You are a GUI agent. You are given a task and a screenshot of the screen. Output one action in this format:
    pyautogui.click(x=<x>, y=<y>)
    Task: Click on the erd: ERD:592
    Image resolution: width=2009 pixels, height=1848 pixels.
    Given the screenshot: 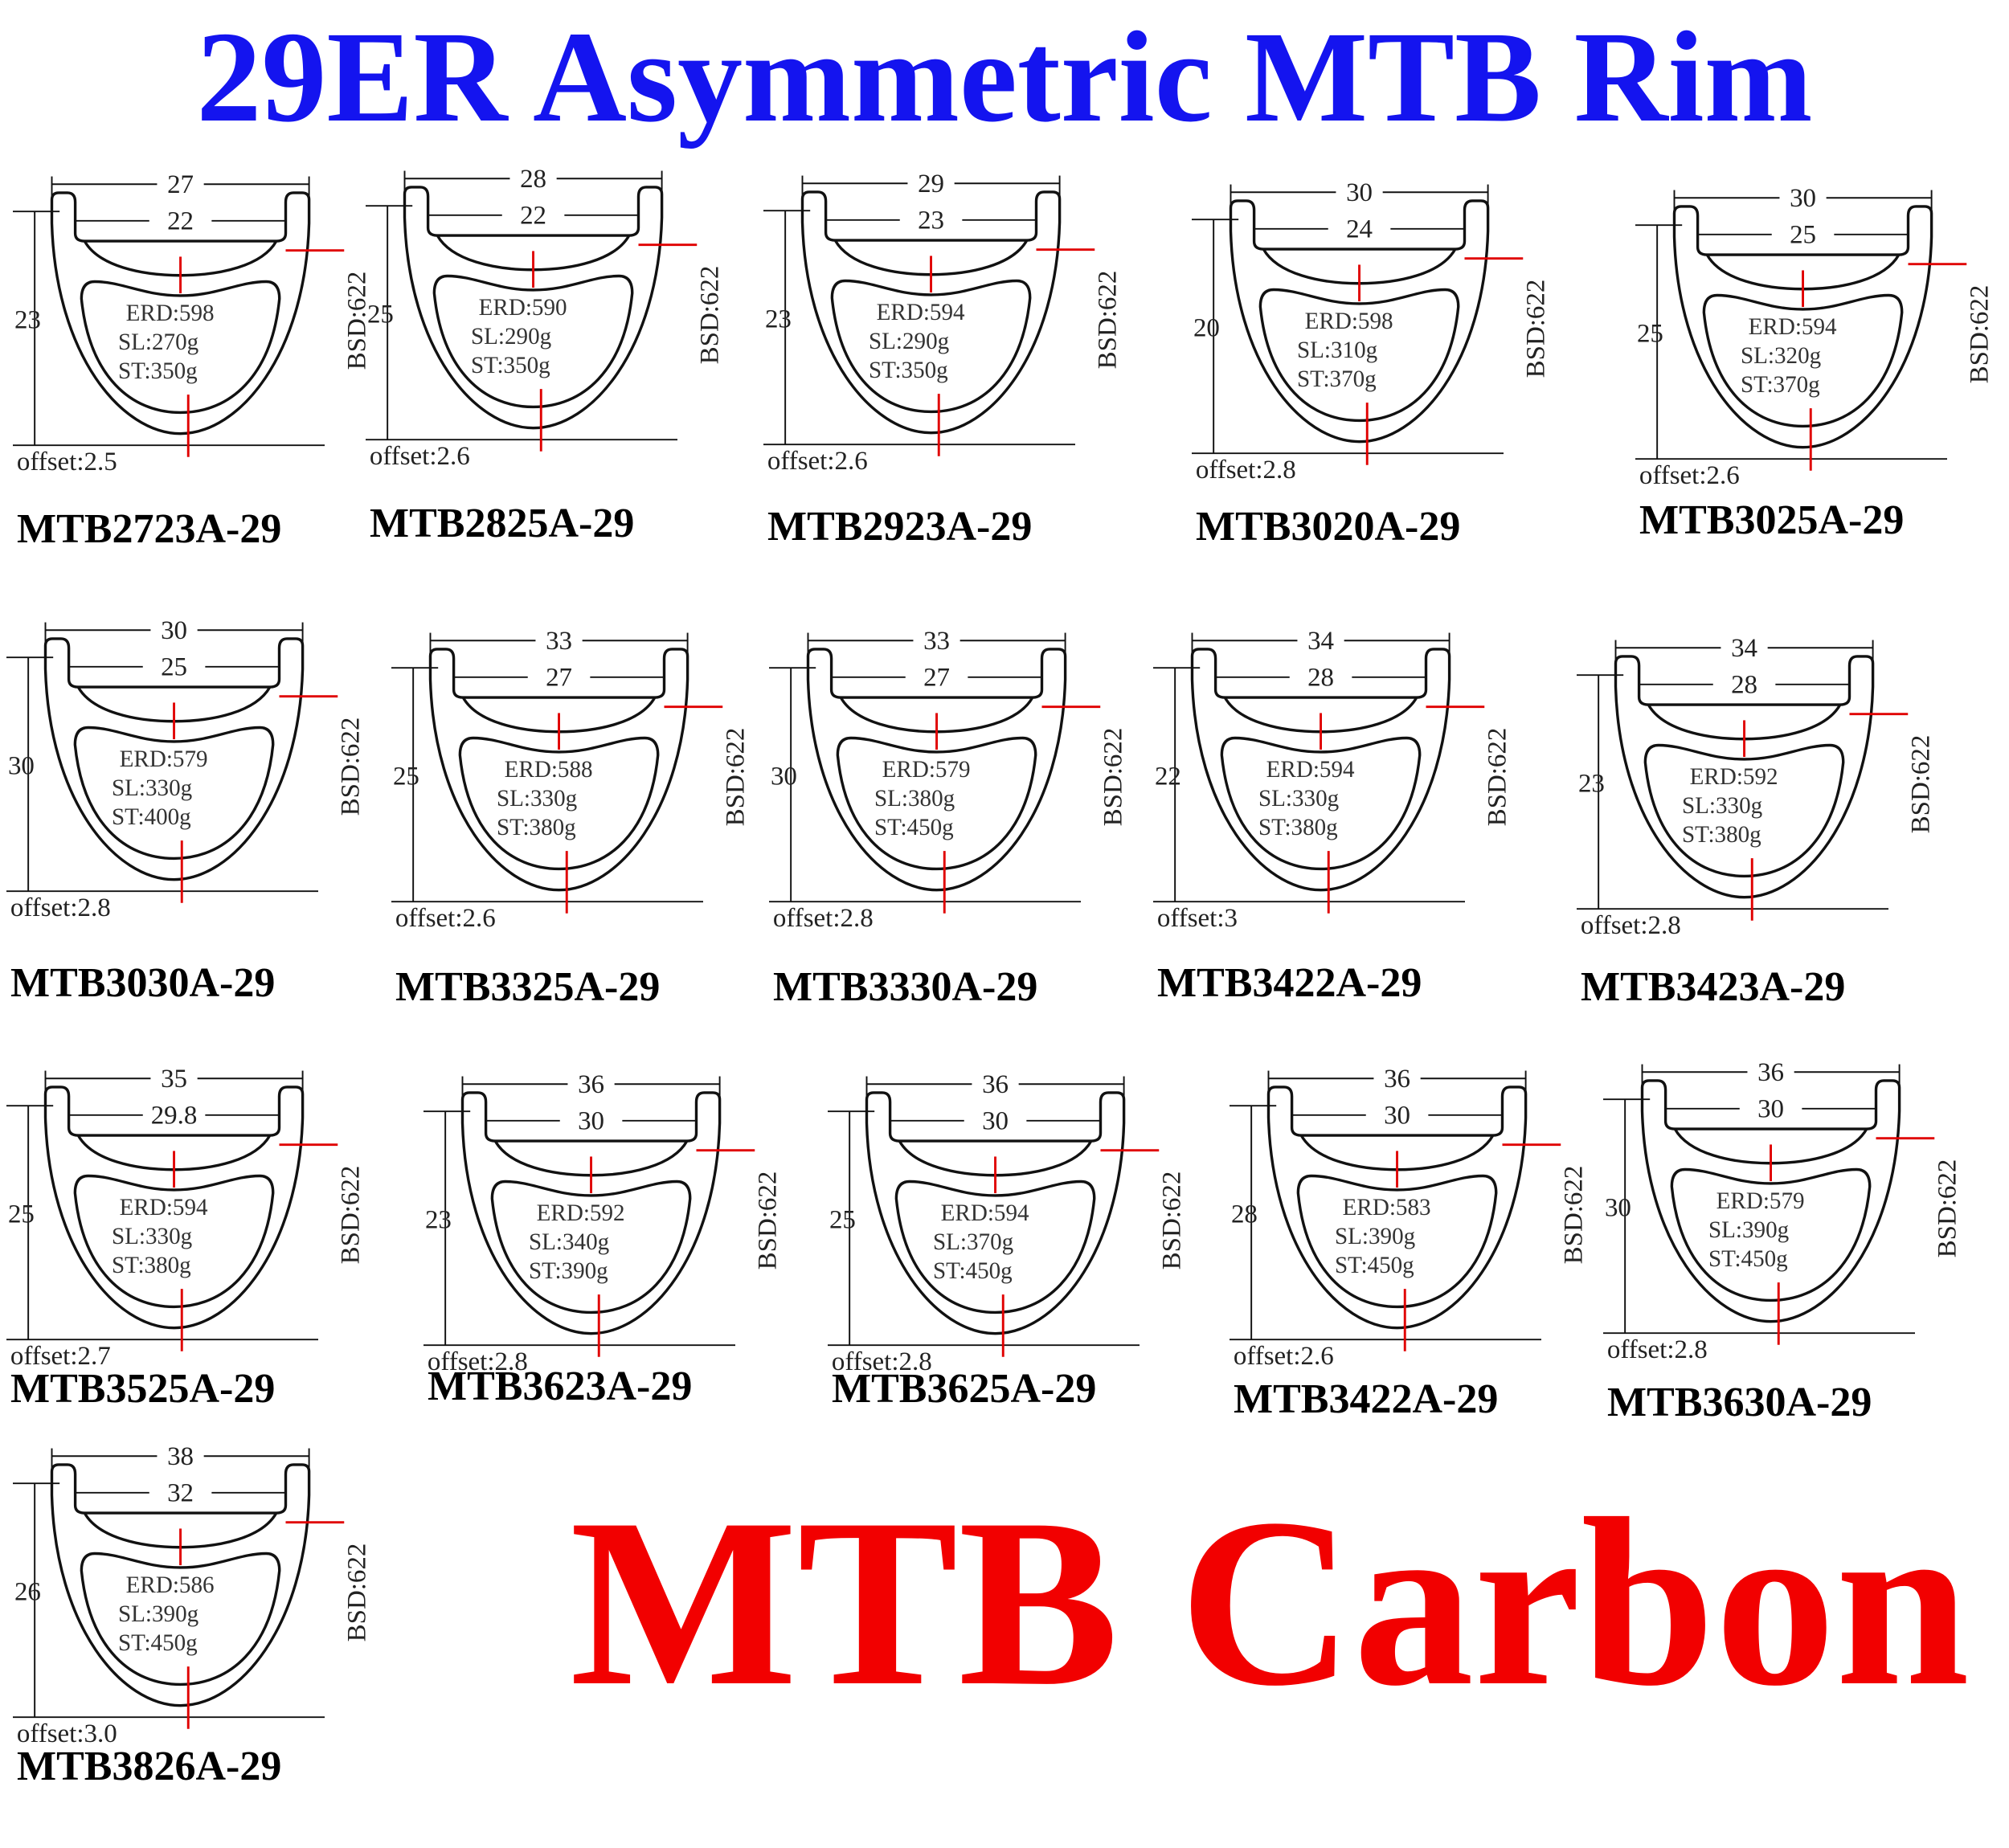 What is the action you would take?
    pyautogui.click(x=1734, y=777)
    